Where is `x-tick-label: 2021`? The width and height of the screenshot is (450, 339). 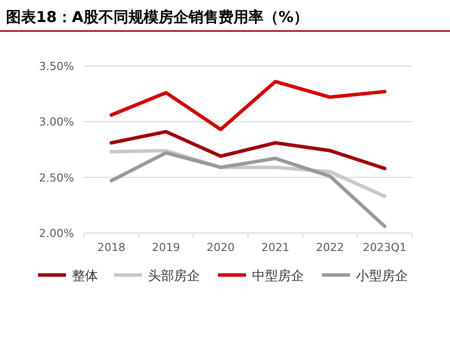 x-tick-label: 2021 is located at coordinates (275, 247).